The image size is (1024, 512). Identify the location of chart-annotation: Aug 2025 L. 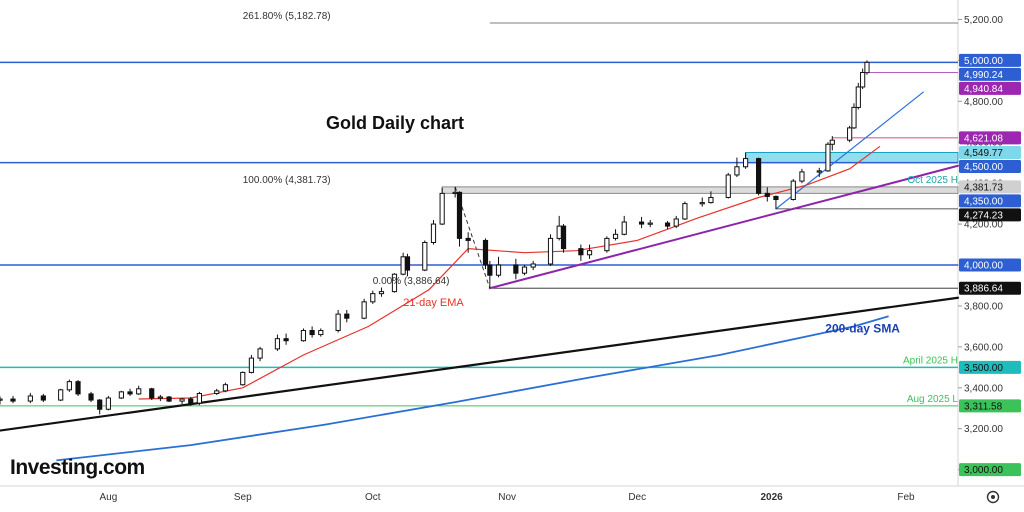
(933, 399).